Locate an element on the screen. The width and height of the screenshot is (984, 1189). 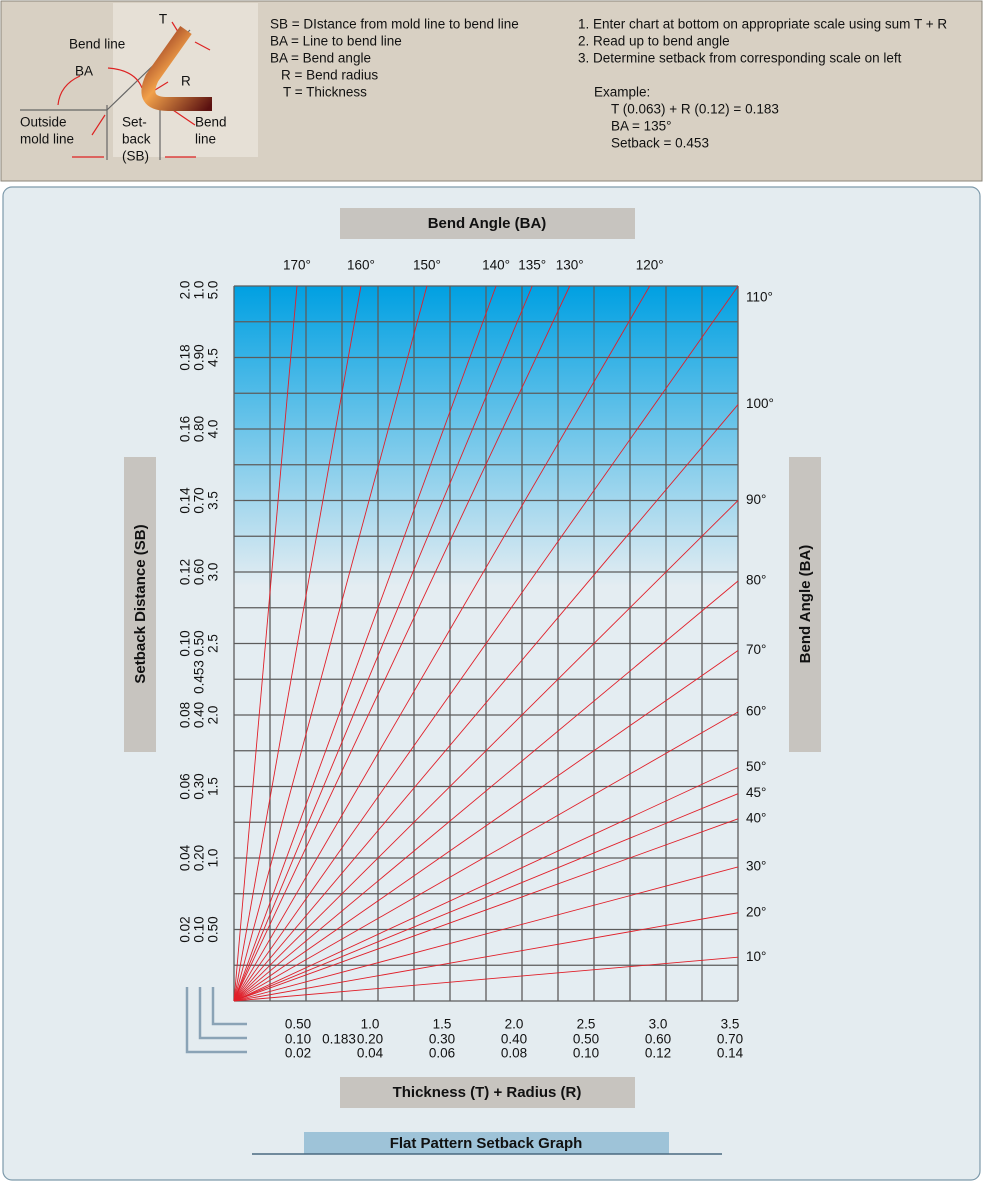
diagram-label: Set- is located at coordinates (134, 122).